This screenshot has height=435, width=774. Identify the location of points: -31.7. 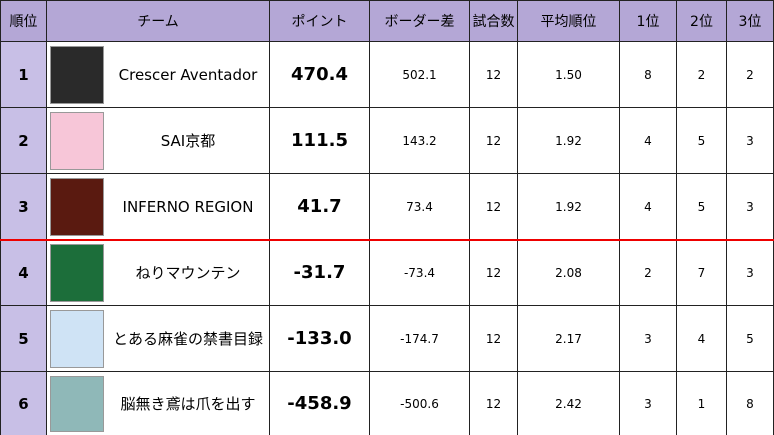
(320, 273).